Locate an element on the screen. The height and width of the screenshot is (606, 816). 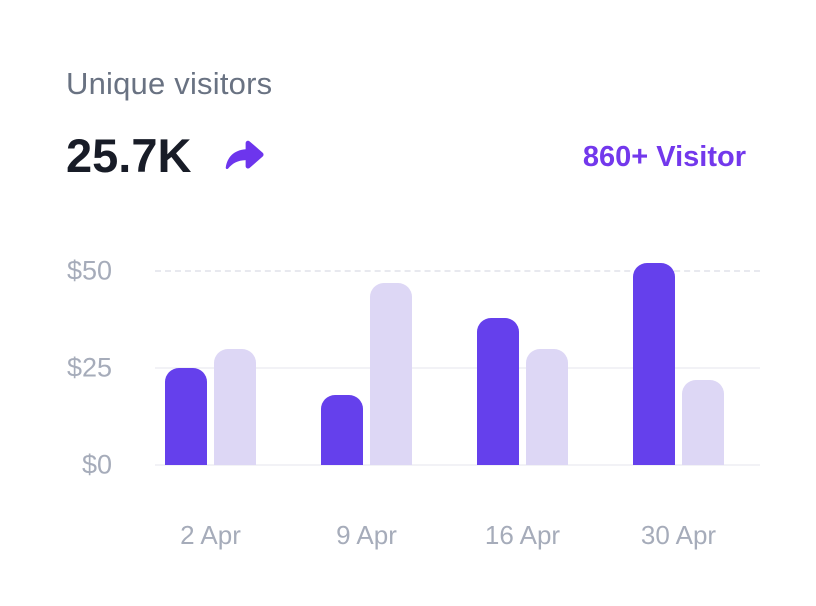
share-arrow-icon is located at coordinates (241, 156).